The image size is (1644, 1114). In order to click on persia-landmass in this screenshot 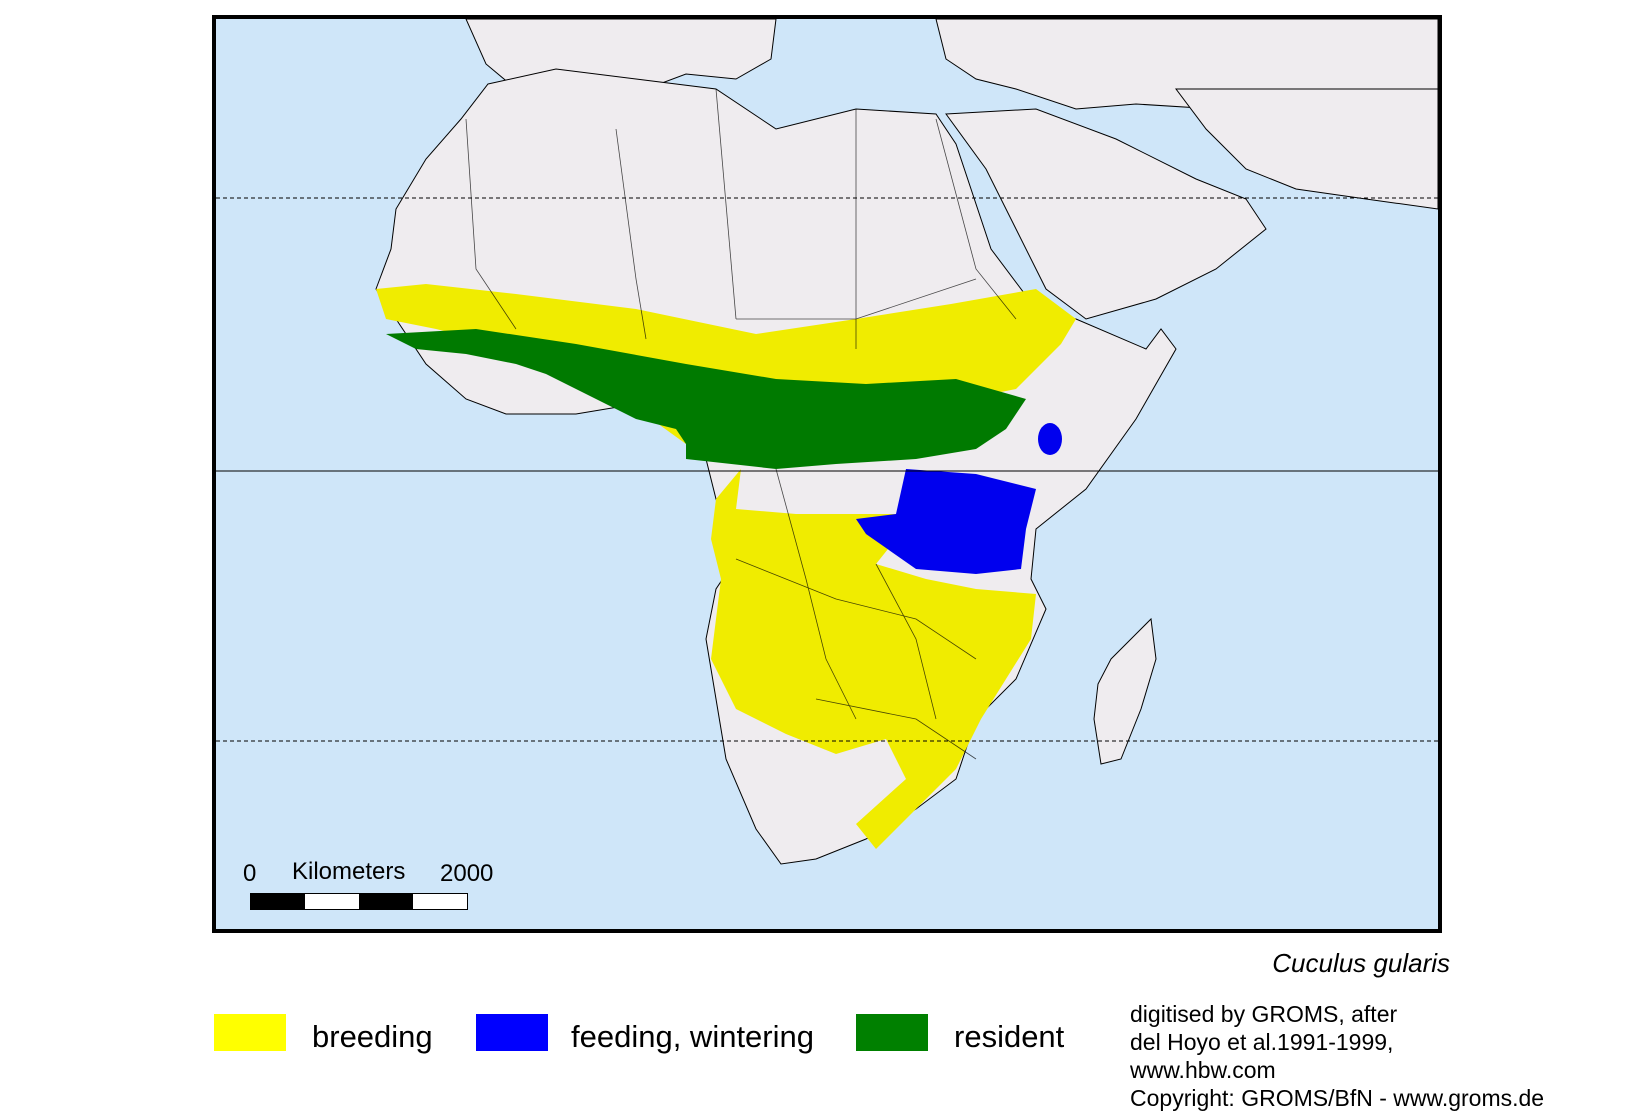, I will do `click(1306, 149)`.